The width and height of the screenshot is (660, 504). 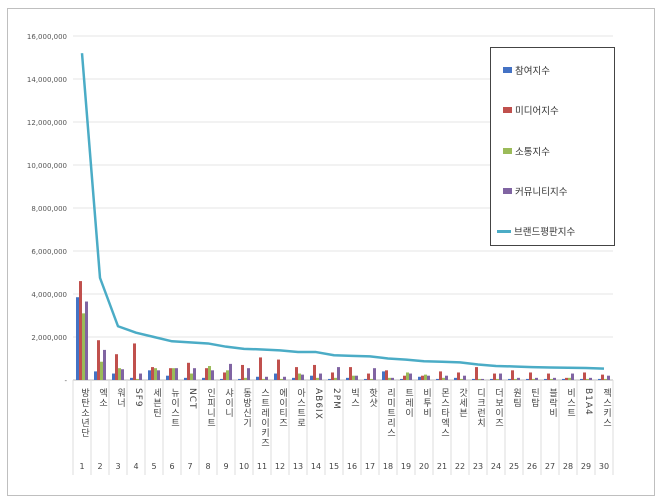 What do you see at coordinates (352, 466) in the screenshot?
I see `rank-label: 16` at bounding box center [352, 466].